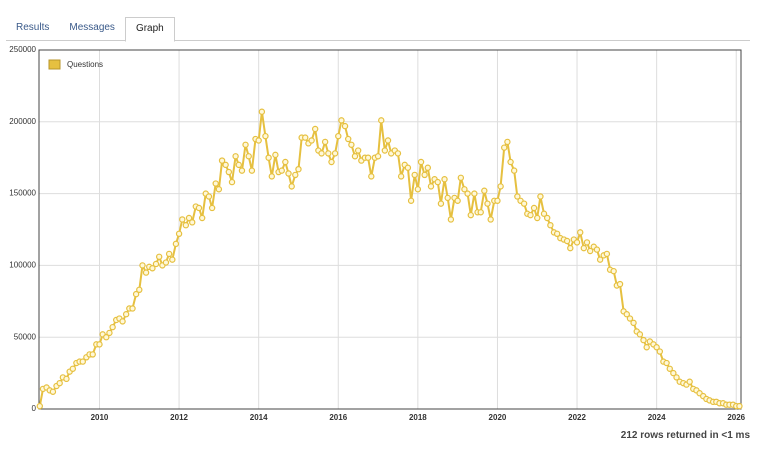 Image resolution: width=768 pixels, height=454 pixels. What do you see at coordinates (33, 27) in the screenshot?
I see `tab: Results` at bounding box center [33, 27].